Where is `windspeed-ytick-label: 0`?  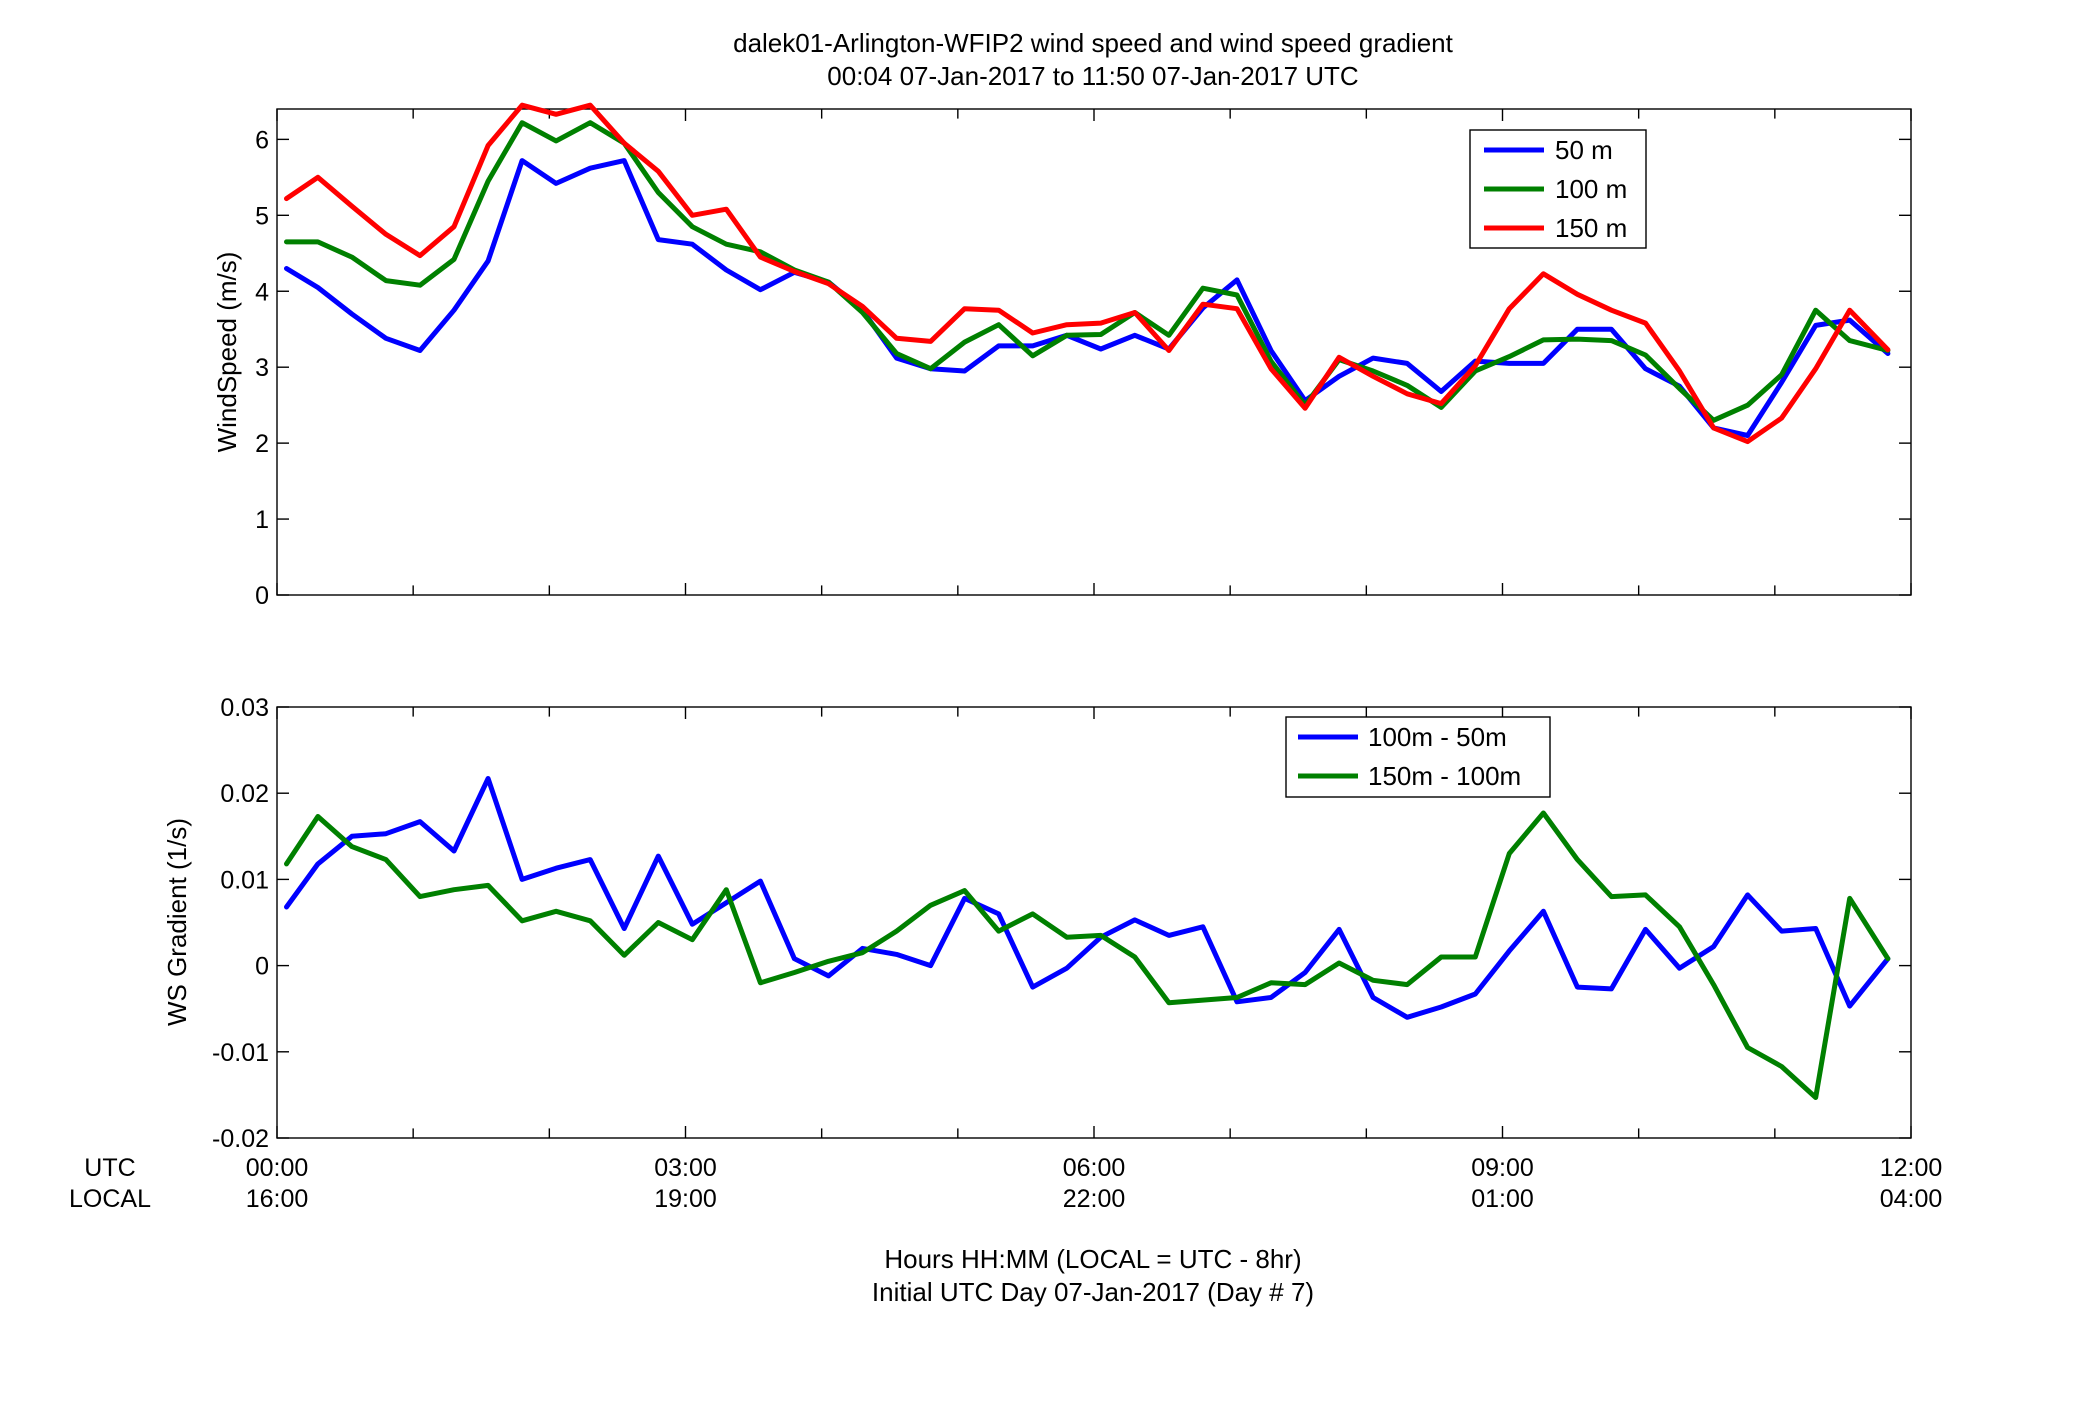 windspeed-ytick-label: 0 is located at coordinates (262, 596).